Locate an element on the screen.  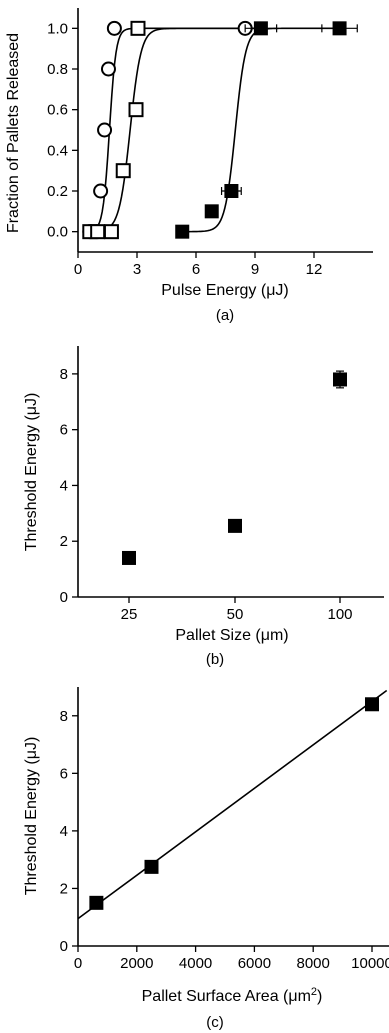
panel-a-y-label: Fraction of Pallets Released is located at coordinates (13, 133).